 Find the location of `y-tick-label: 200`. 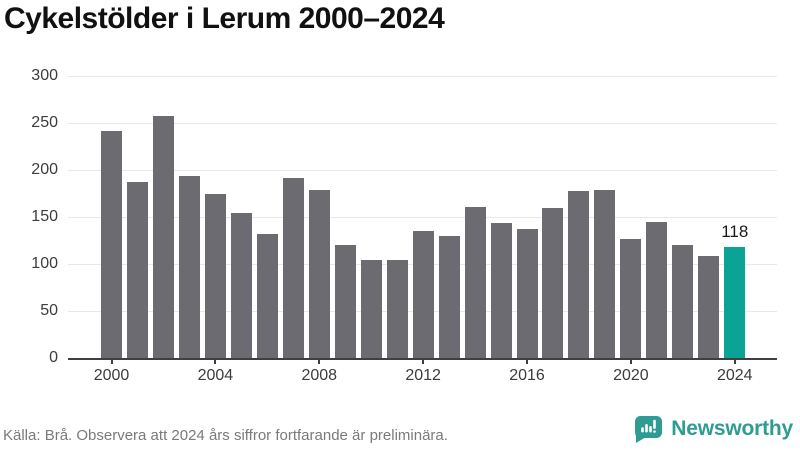

y-tick-label: 200 is located at coordinates (44, 169).